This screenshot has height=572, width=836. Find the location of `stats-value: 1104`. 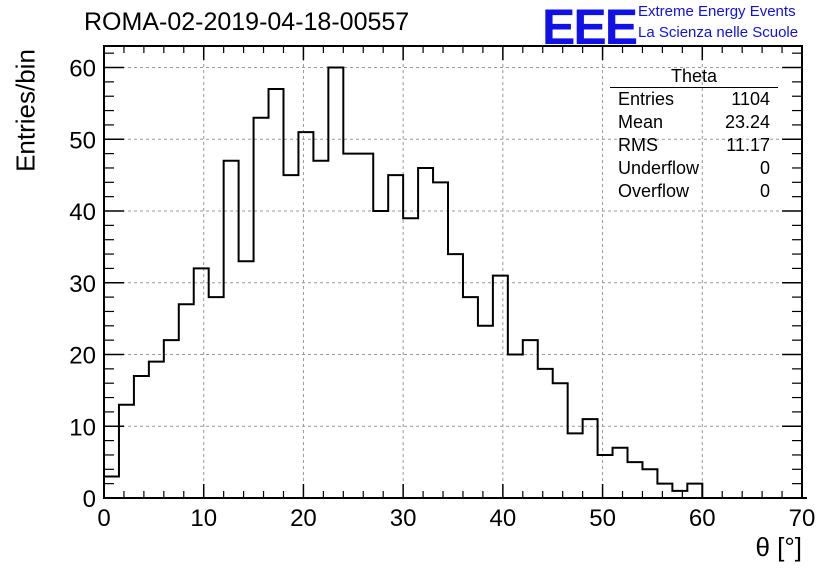

stats-value: 1104 is located at coordinates (750, 99).